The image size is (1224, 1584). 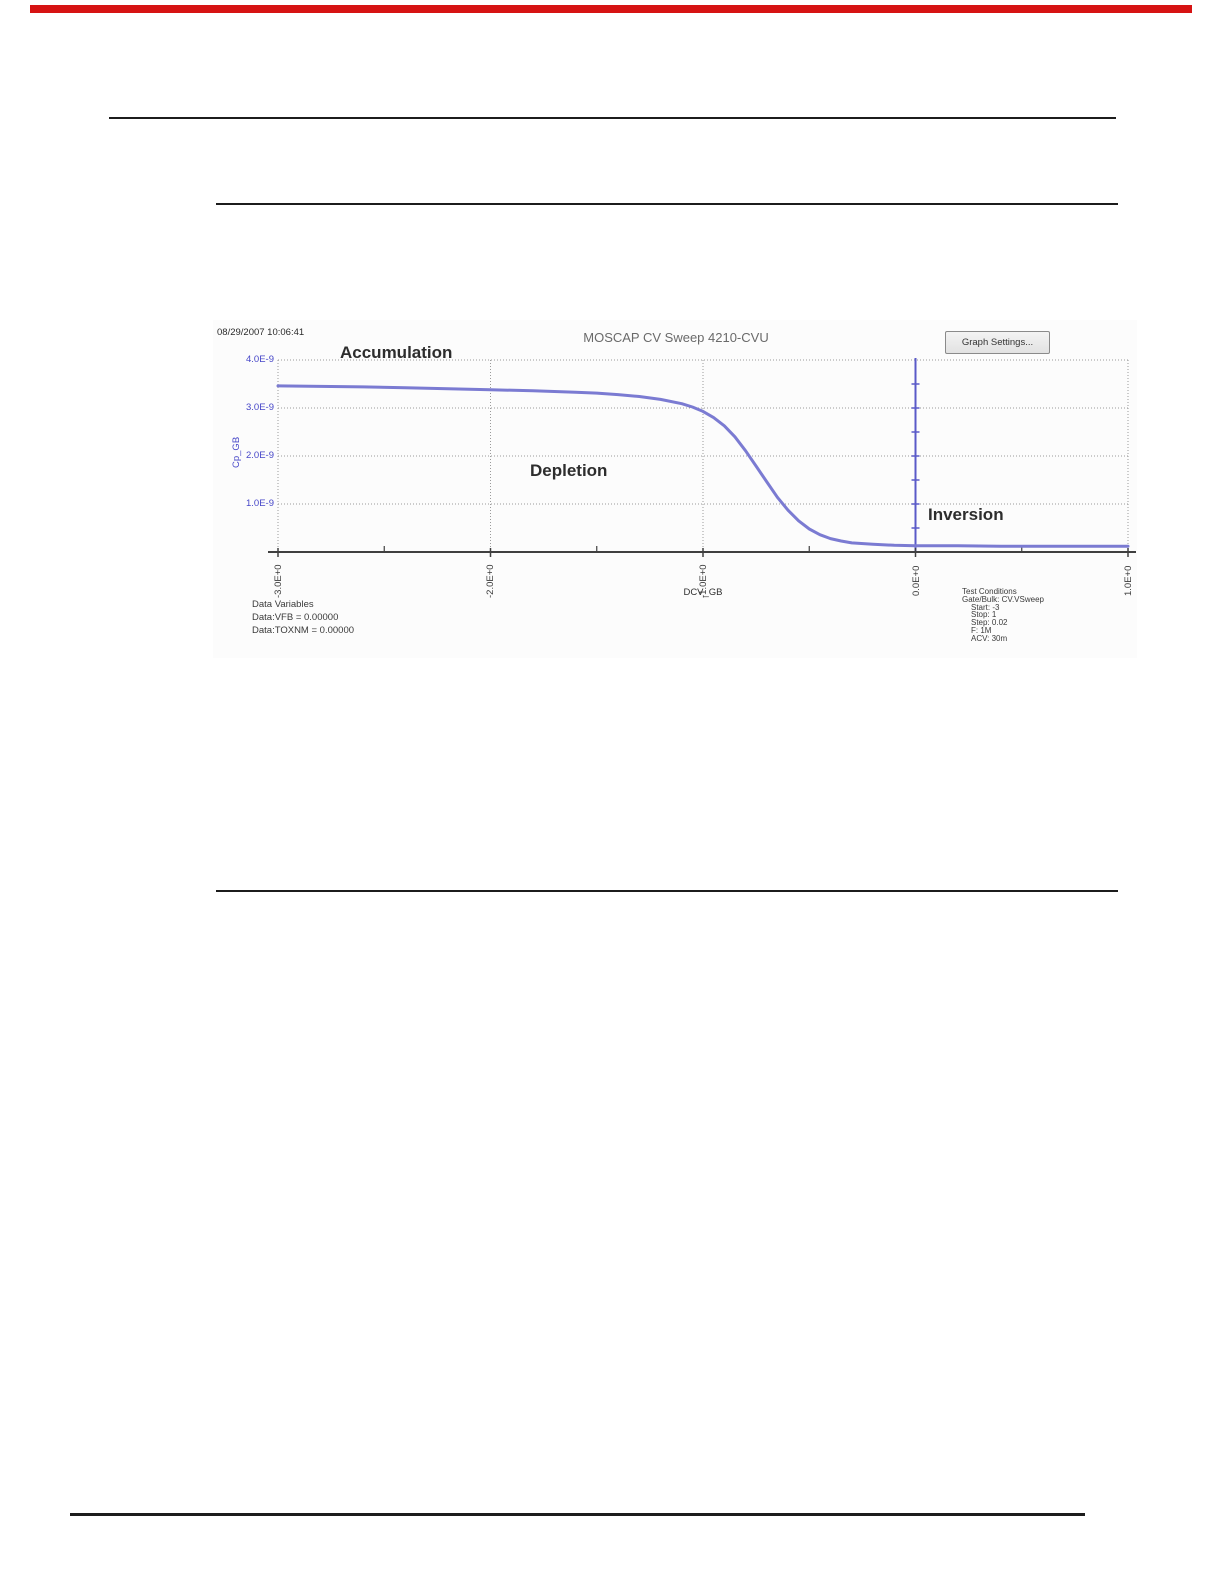 I want to click on test-conditions-heading: Test Conditions, so click(x=989, y=591).